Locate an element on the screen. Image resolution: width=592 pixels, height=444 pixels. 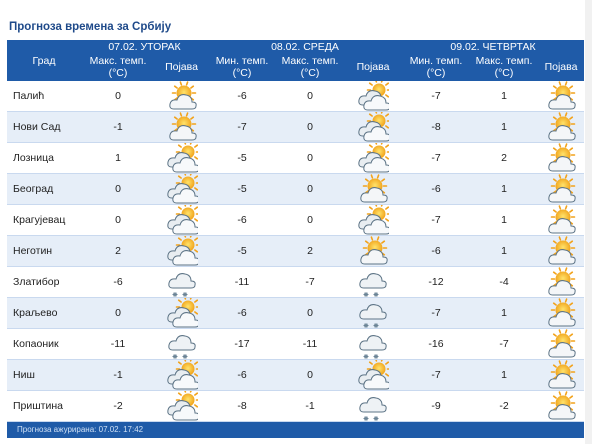
table-row: Нови Сад -1 -7 0 -8 1 is located at coordinates (295, 127).